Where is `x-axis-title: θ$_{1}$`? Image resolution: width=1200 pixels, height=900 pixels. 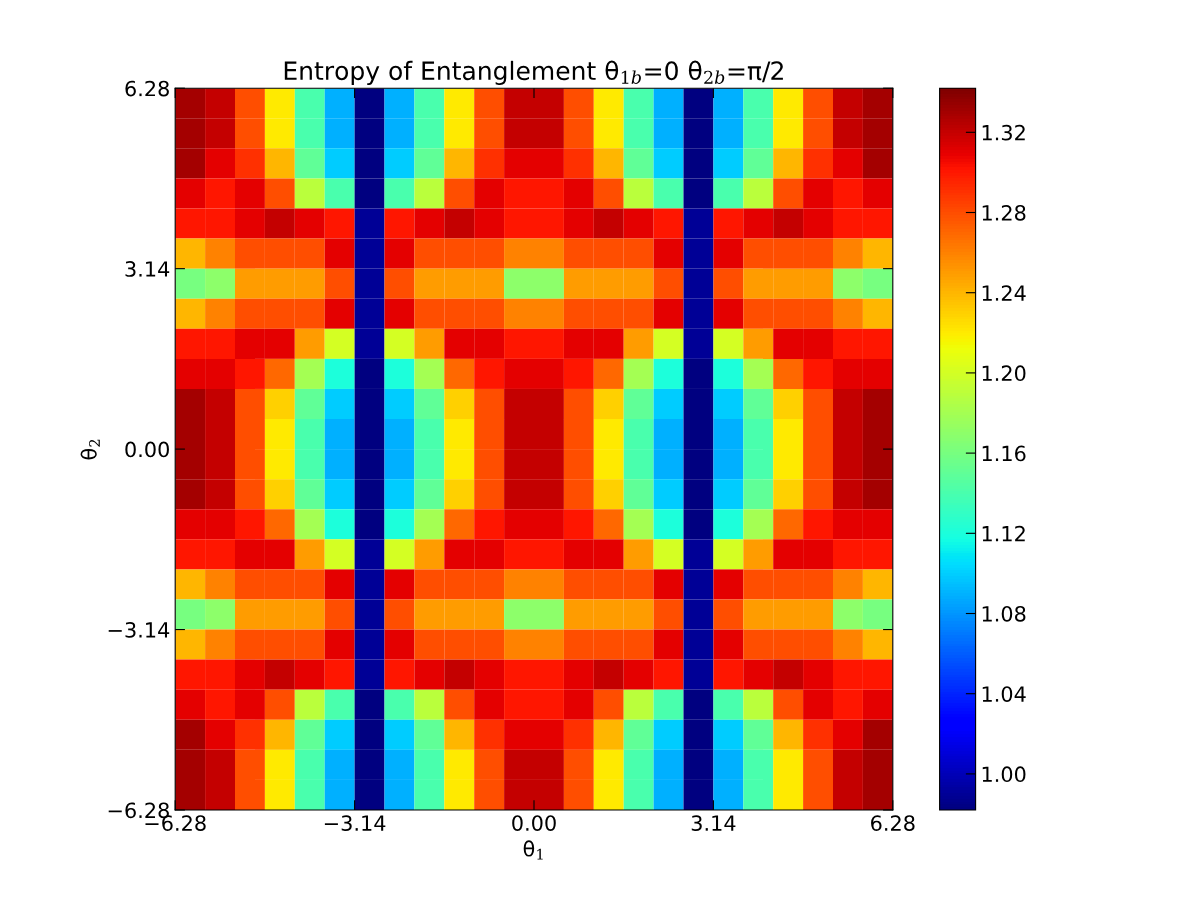
x-axis-title: θ$_{1}$ is located at coordinates (533, 850).